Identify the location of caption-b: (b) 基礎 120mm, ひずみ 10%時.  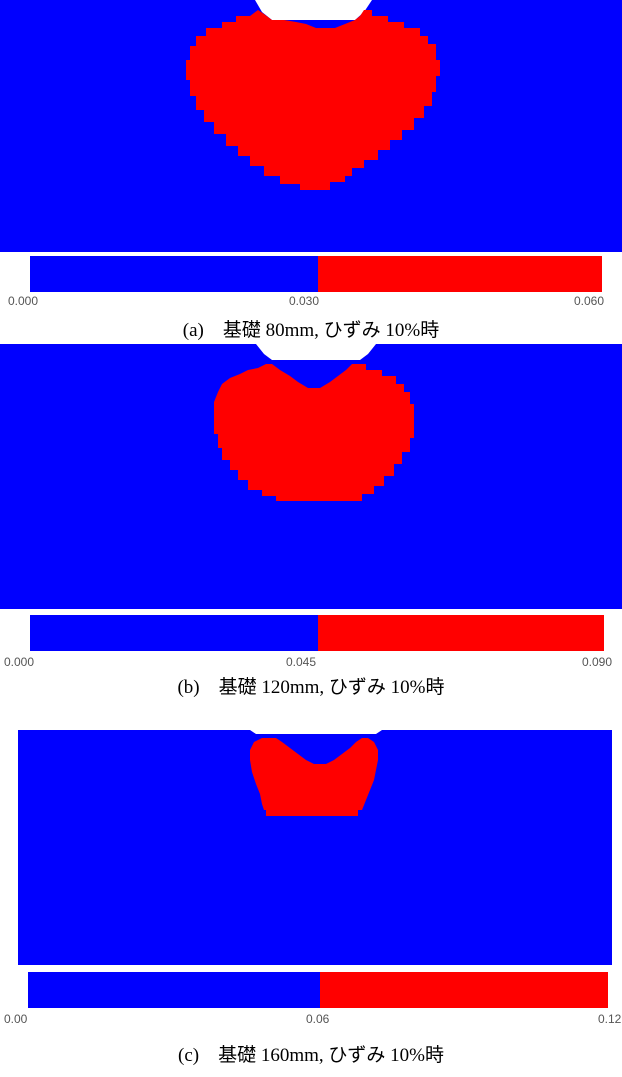
(311, 687).